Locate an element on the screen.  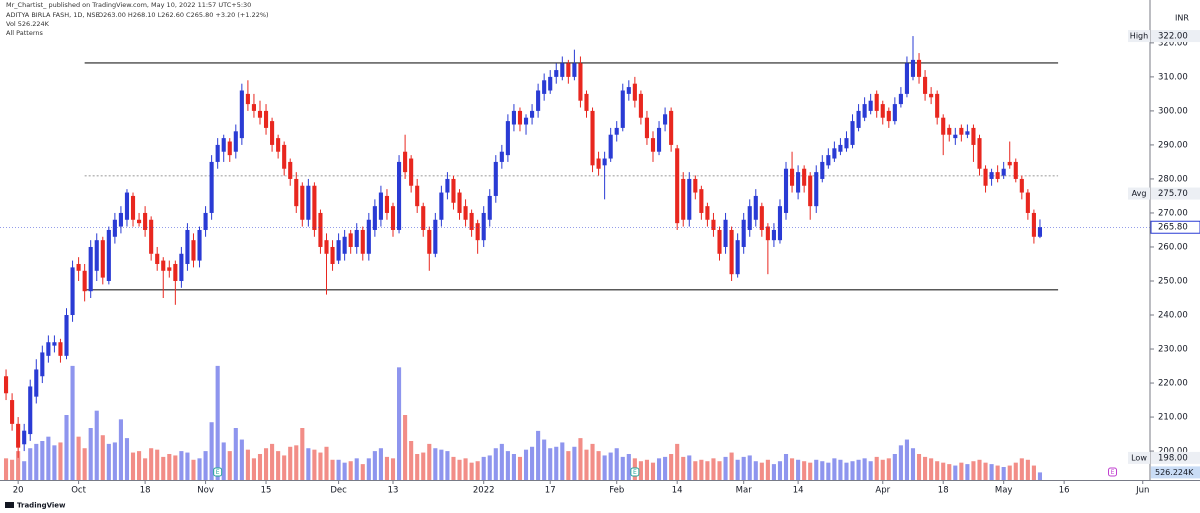
x-tick-label: 14 is located at coordinates (798, 491).